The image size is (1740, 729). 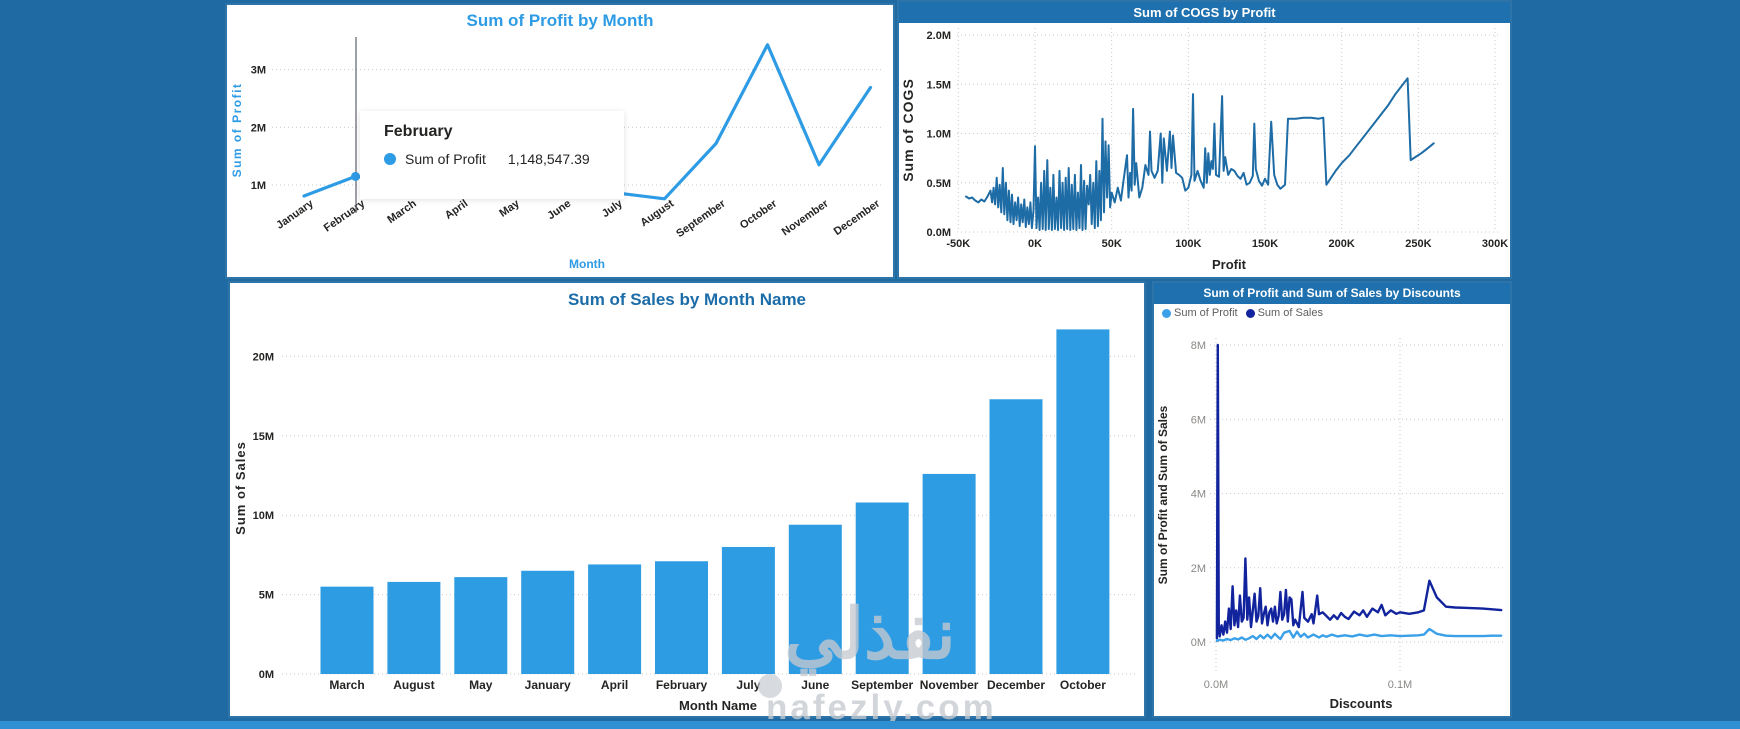 I want to click on bottom-strip, so click(x=870, y=725).